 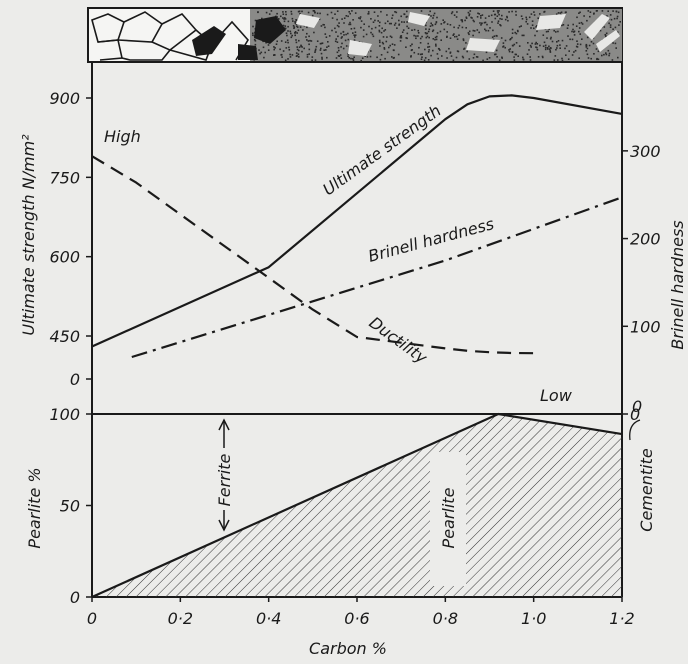 I want to click on y-tick-label: 450, so click(x=64, y=336).